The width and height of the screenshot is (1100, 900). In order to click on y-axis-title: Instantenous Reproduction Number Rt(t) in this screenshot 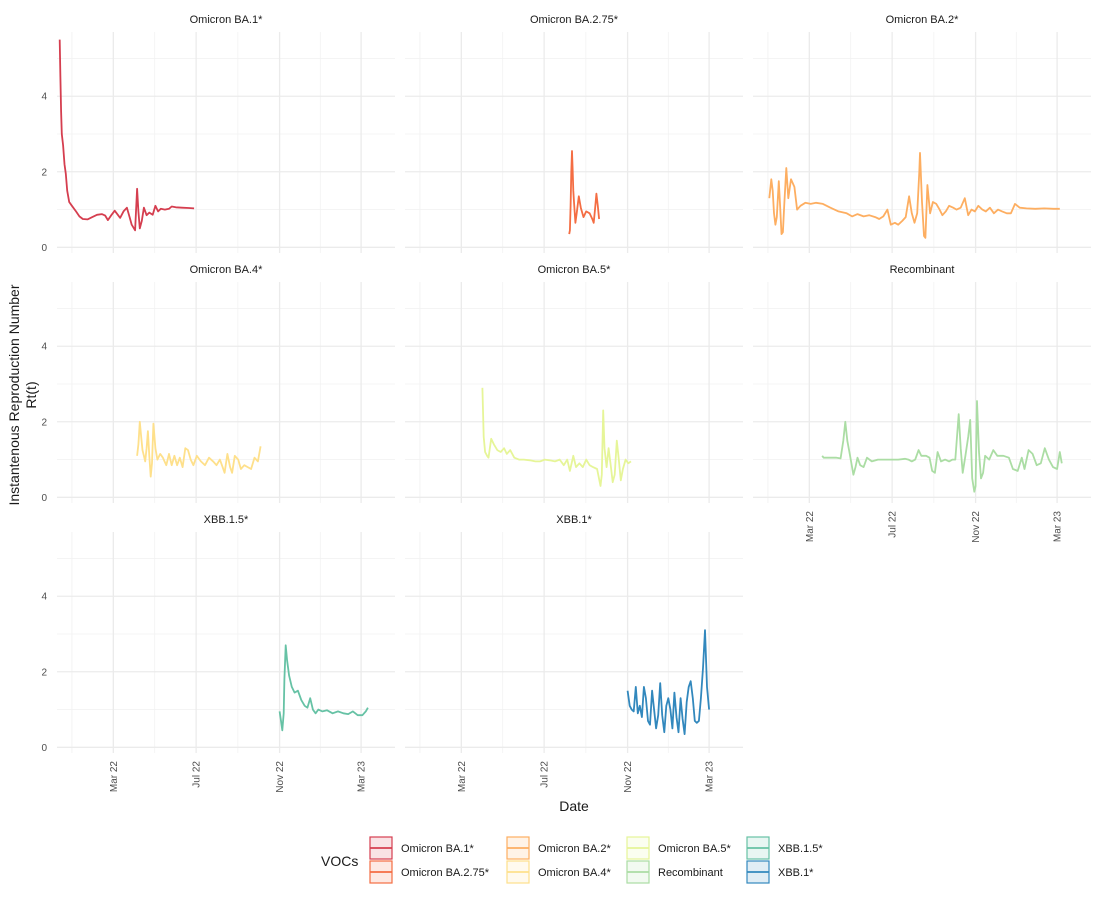, I will do `click(22, 394)`.